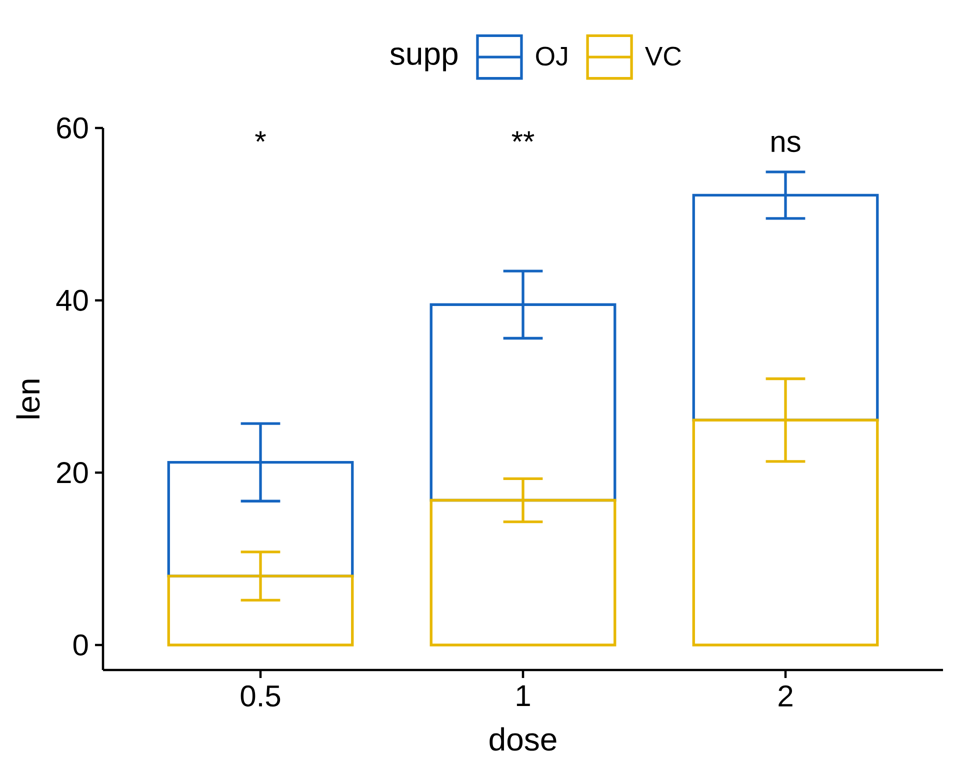 Image resolution: width=960 pixels, height=768 pixels. Describe the element at coordinates (80, 645) in the screenshot. I see `y-tick-label: 0` at that location.